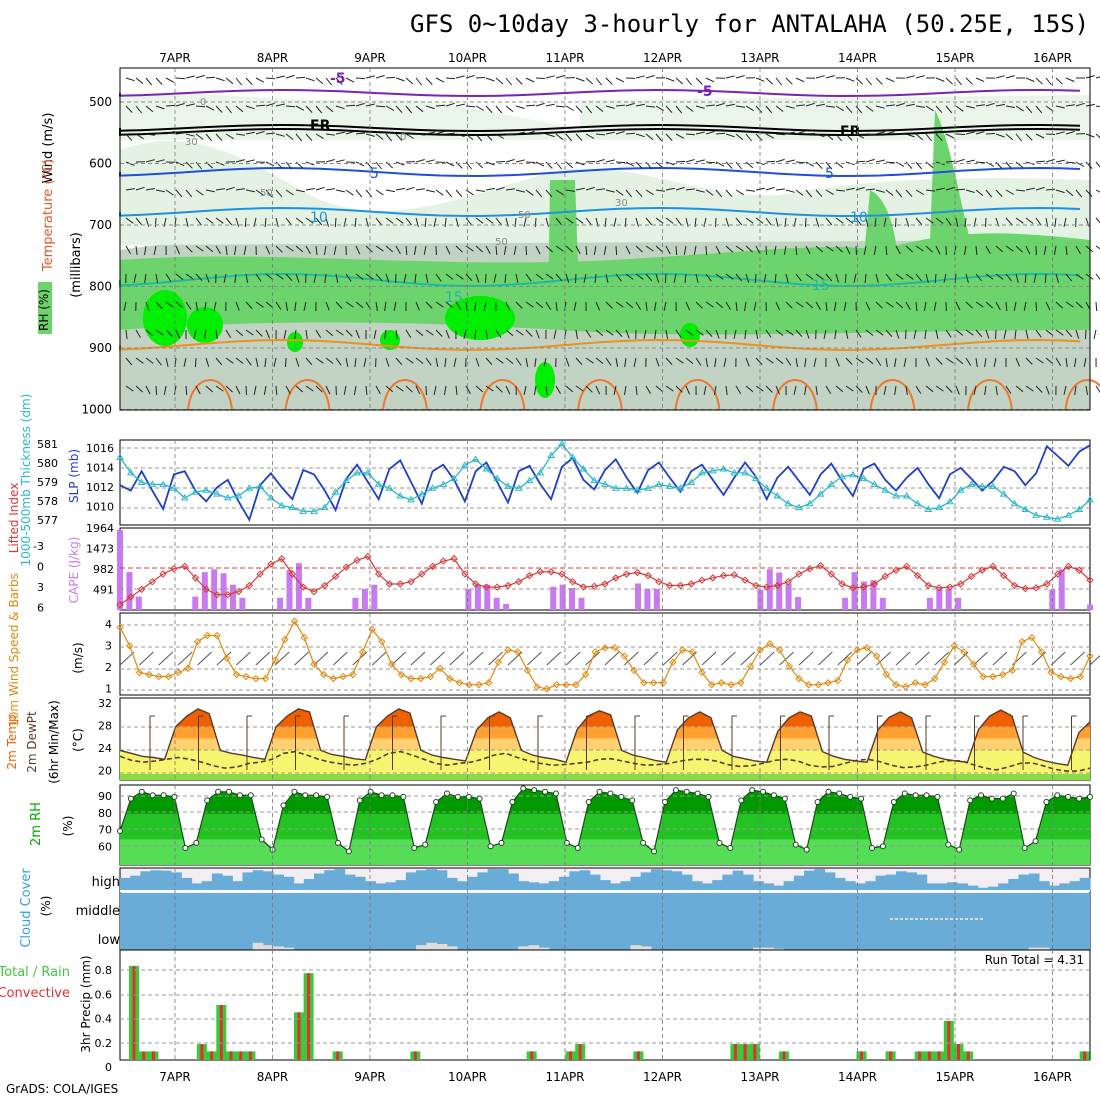  What do you see at coordinates (954, 58) in the screenshot?
I see `date-top-label: 15APR` at bounding box center [954, 58].